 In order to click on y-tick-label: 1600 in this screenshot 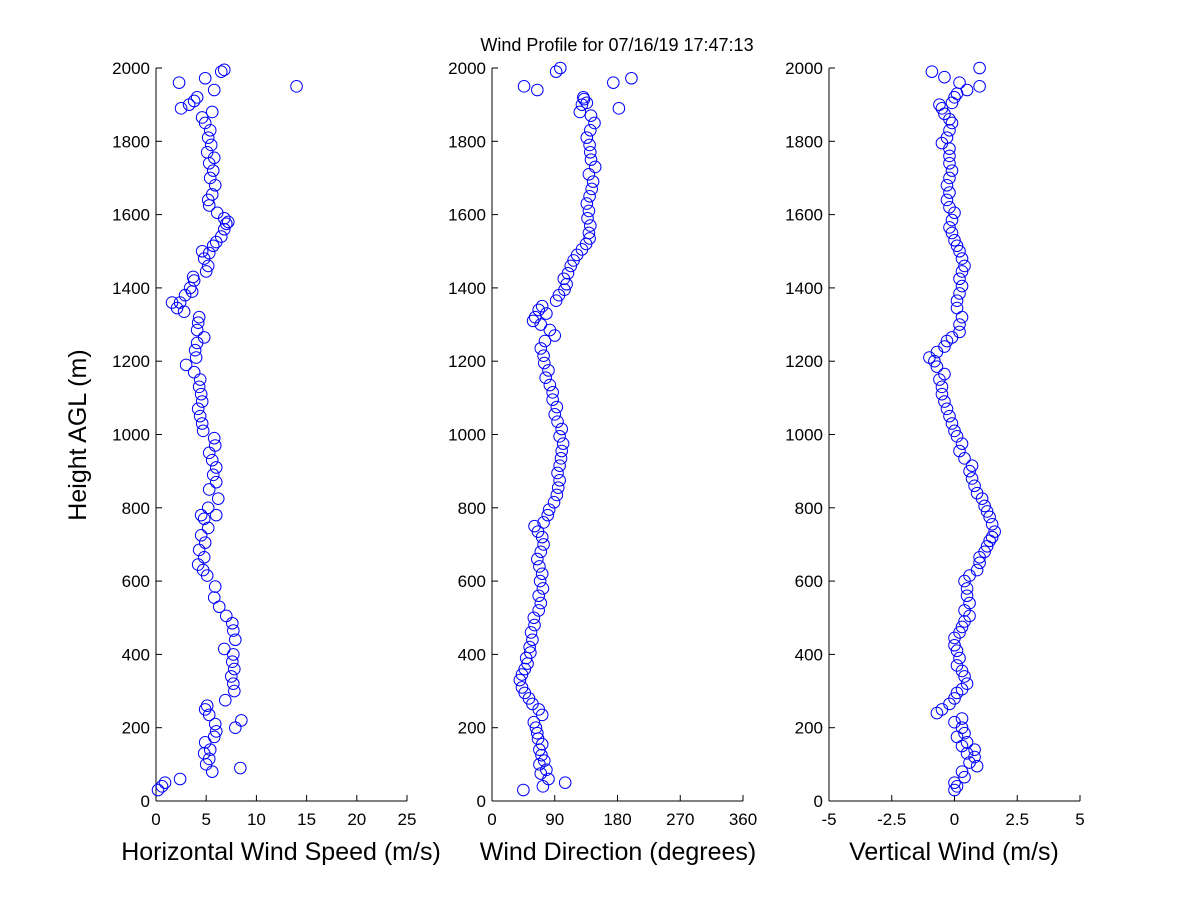, I will do `click(467, 215)`.